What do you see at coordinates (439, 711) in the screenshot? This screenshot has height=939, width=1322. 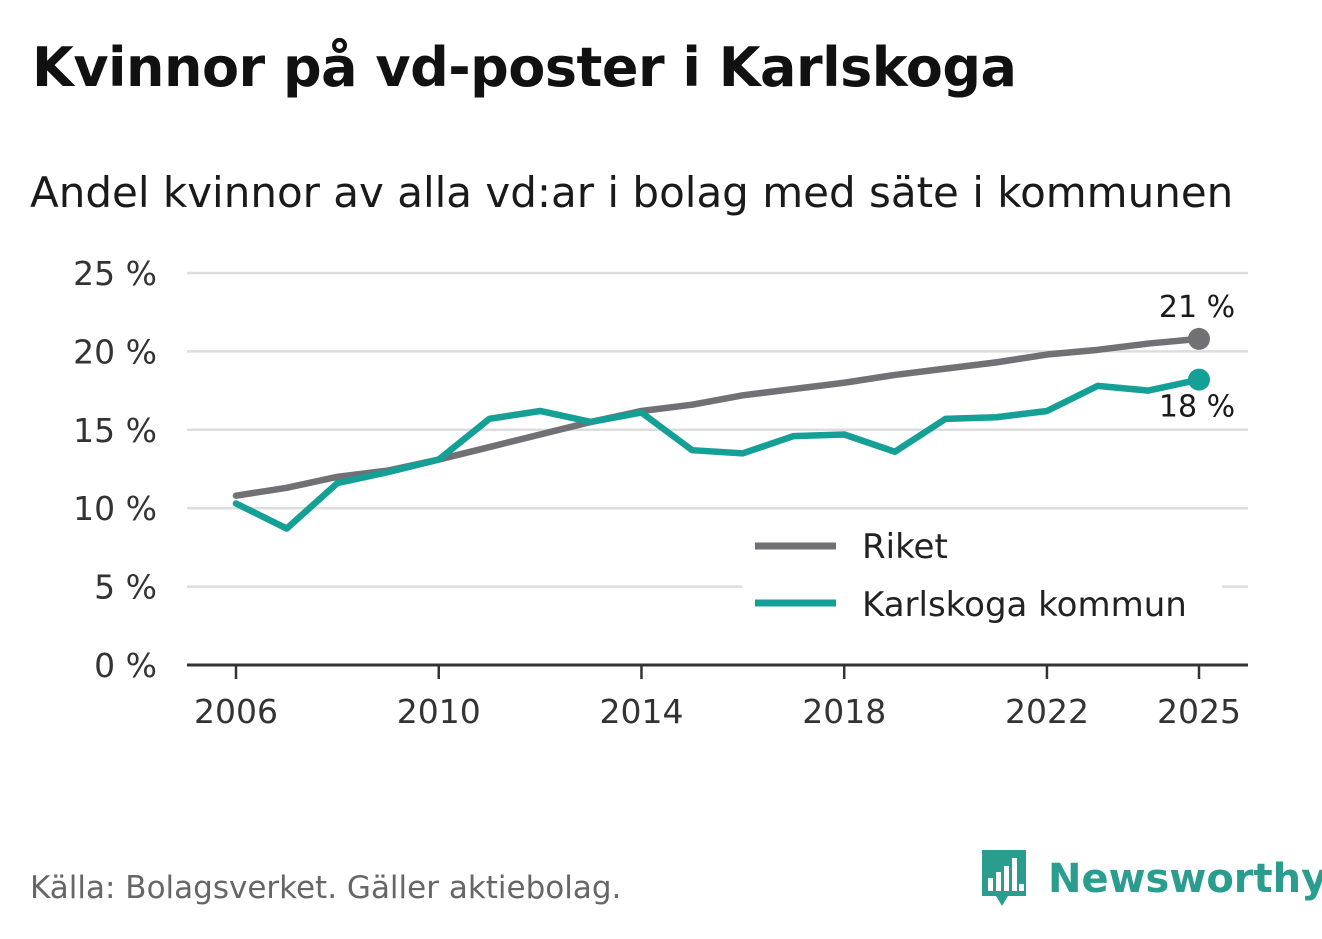 I see `x-tick-label-2010: 2010` at bounding box center [439, 711].